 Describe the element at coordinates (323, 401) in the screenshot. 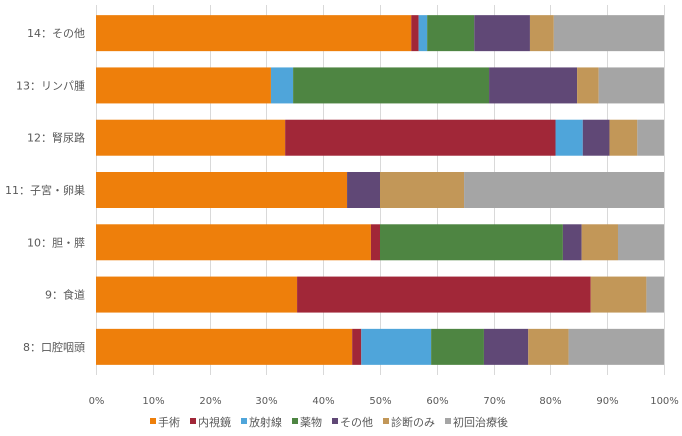

I see `x-tick-label: 40%` at that location.